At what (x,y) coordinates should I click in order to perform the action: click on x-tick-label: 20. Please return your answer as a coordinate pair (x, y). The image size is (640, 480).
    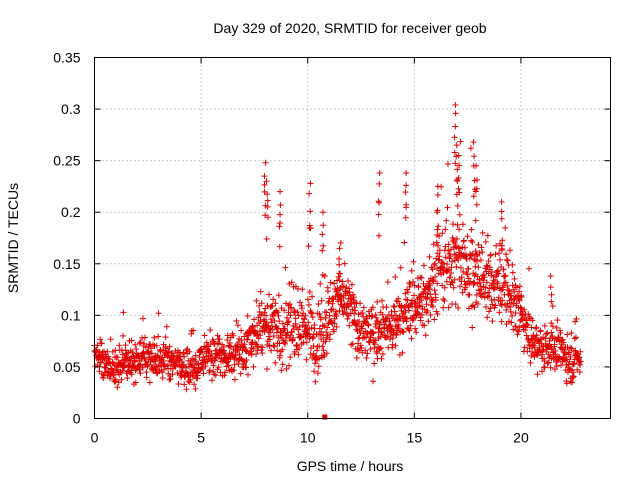
    Looking at the image, I should click on (521, 438).